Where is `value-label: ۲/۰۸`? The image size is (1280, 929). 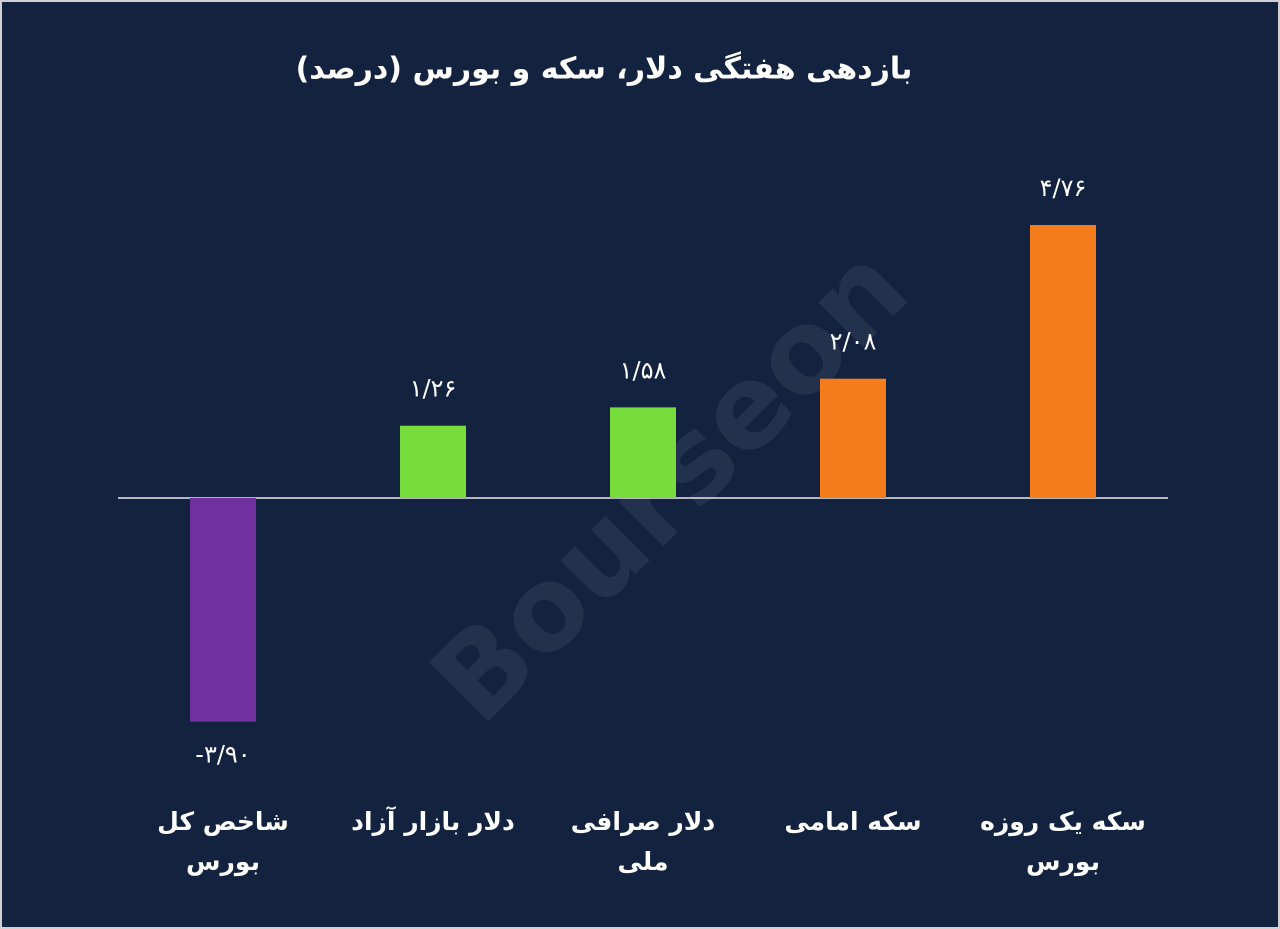
value-label: ۲/۰۸ is located at coordinates (853, 342).